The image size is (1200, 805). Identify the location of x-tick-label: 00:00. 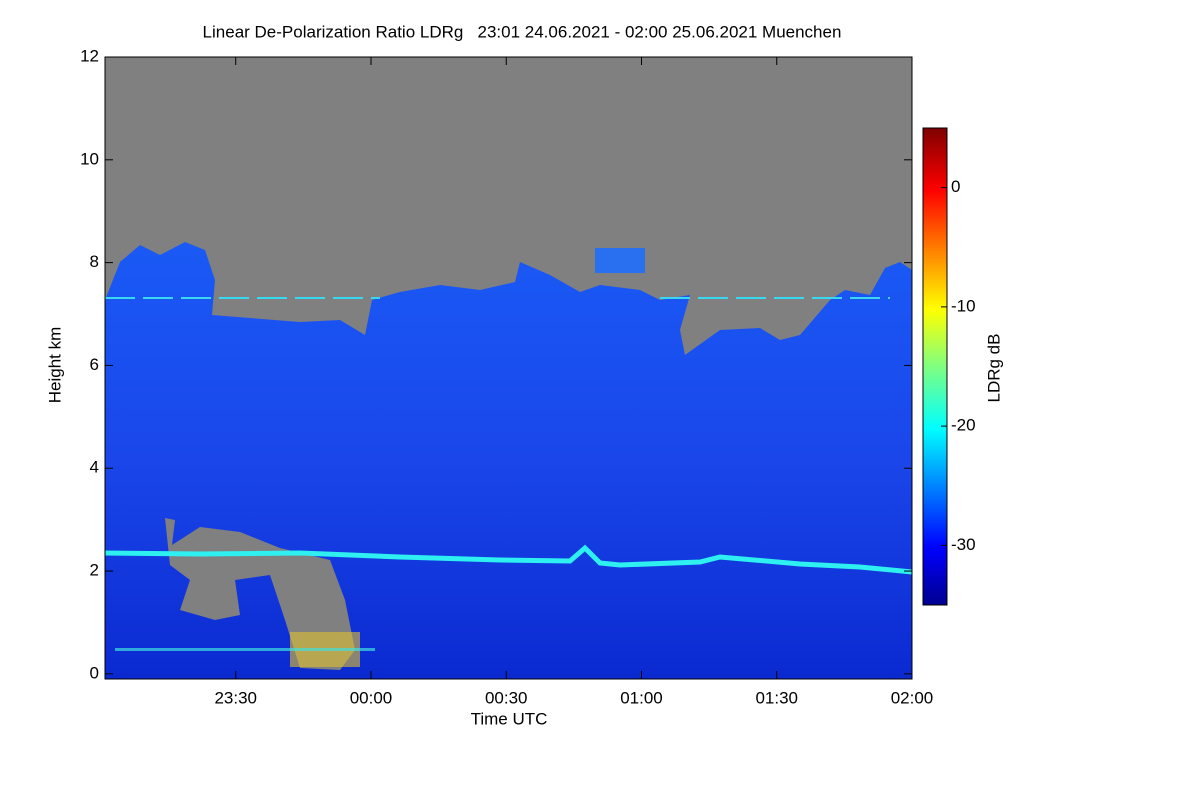
(371, 697).